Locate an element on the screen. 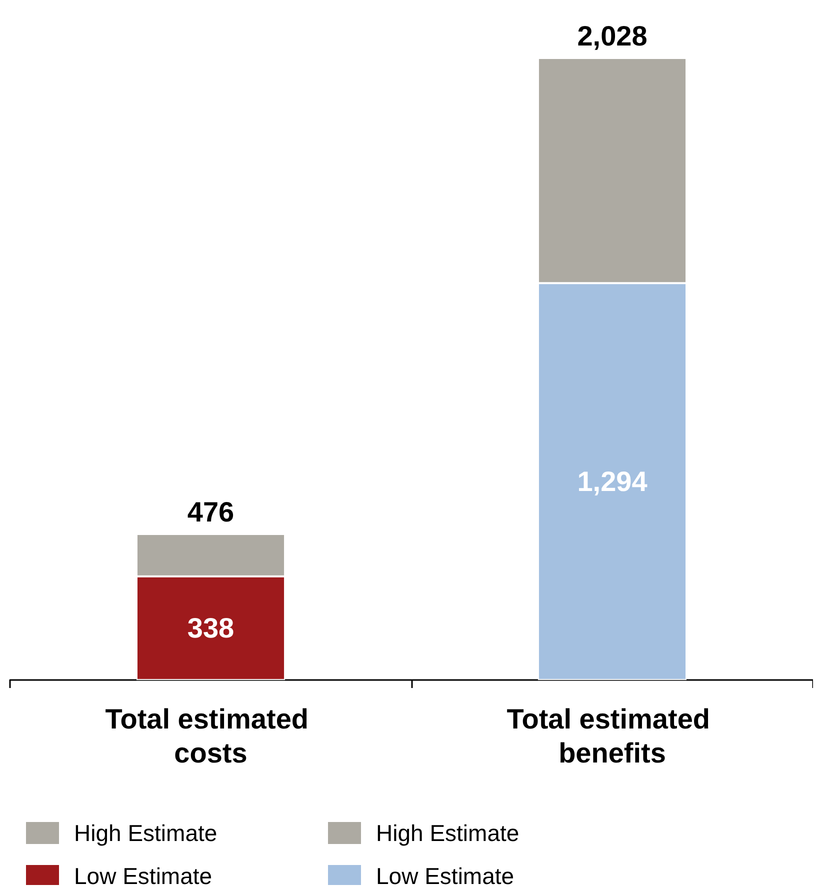 This screenshot has height=893, width=821. total-label: 2,028 is located at coordinates (612, 36).